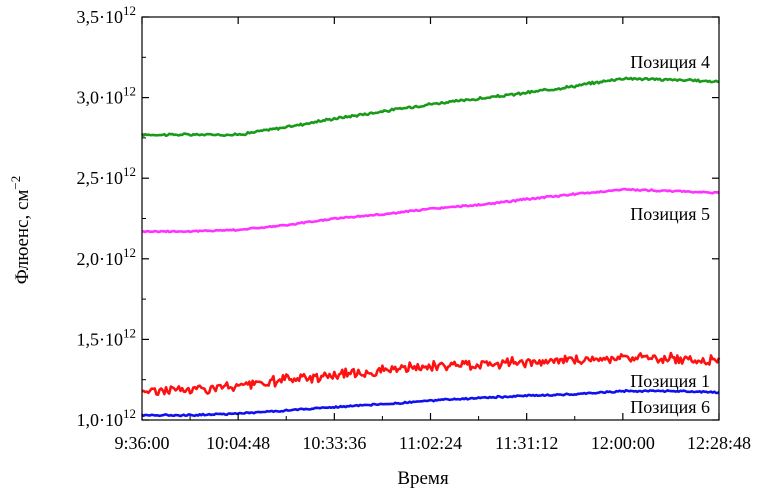  Describe the element at coordinates (670, 214) in the screenshot. I see `series-label: Позиция 5` at that location.